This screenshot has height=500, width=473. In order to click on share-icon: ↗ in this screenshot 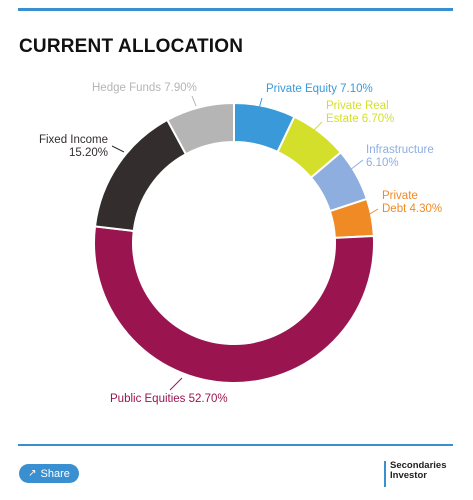, I will do `click(32, 473)`.